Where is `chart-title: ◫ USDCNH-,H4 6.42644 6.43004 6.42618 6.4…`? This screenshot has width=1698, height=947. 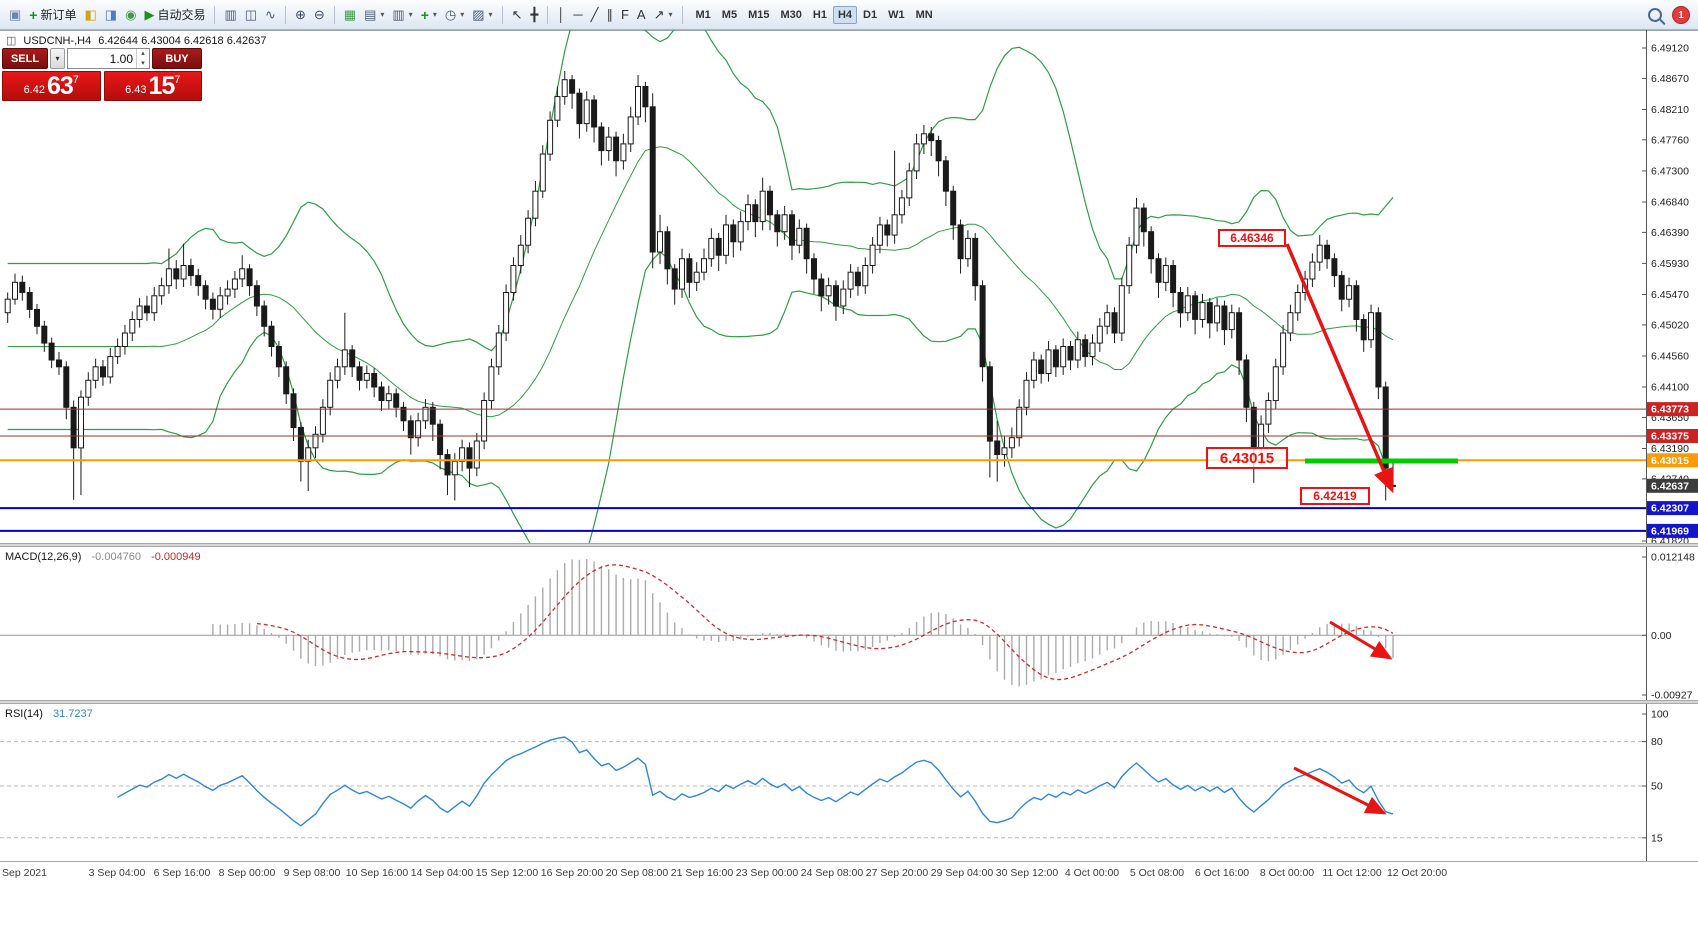
chart-title: ◫ USDCNH-,H4 6.42644 6.43004 6.42618 6.4… is located at coordinates (136, 41).